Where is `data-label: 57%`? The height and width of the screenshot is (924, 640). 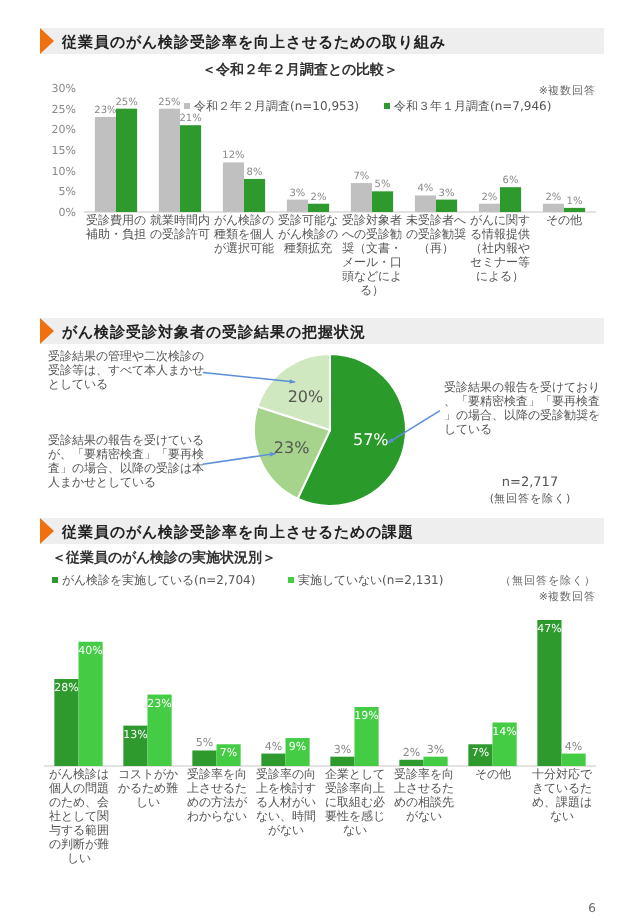 data-label: 57% is located at coordinates (371, 440).